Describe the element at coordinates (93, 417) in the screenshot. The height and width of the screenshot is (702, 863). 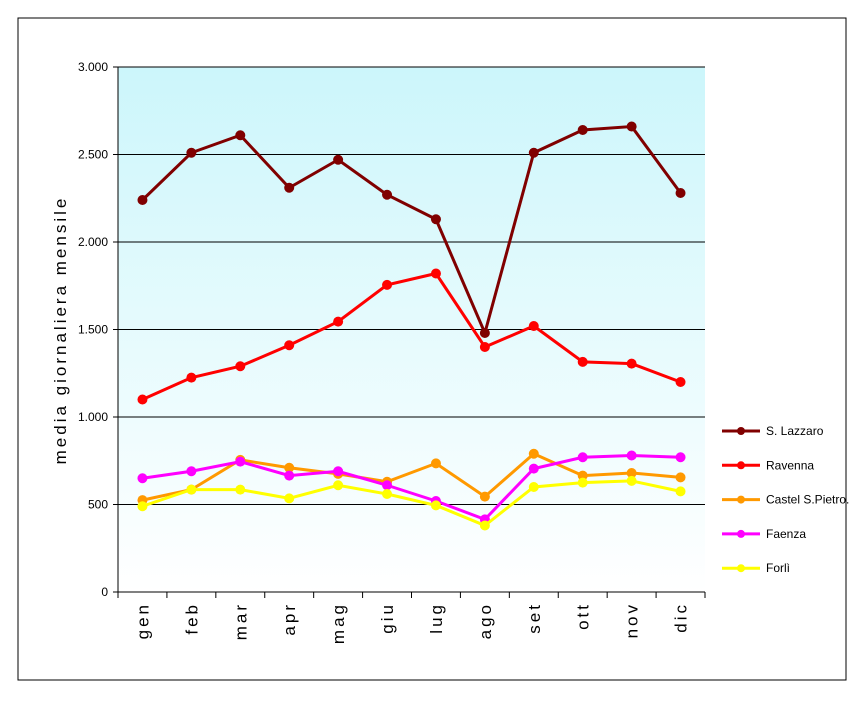
I see `y-tick-label: 1.000` at that location.